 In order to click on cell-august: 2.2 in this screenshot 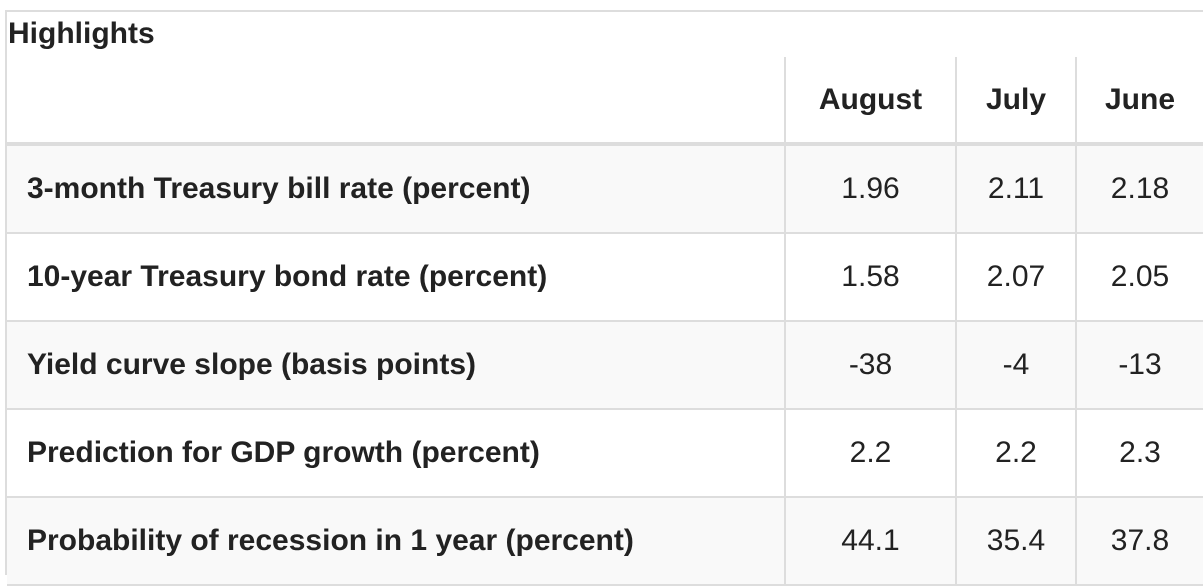, I will do `click(870, 453)`.